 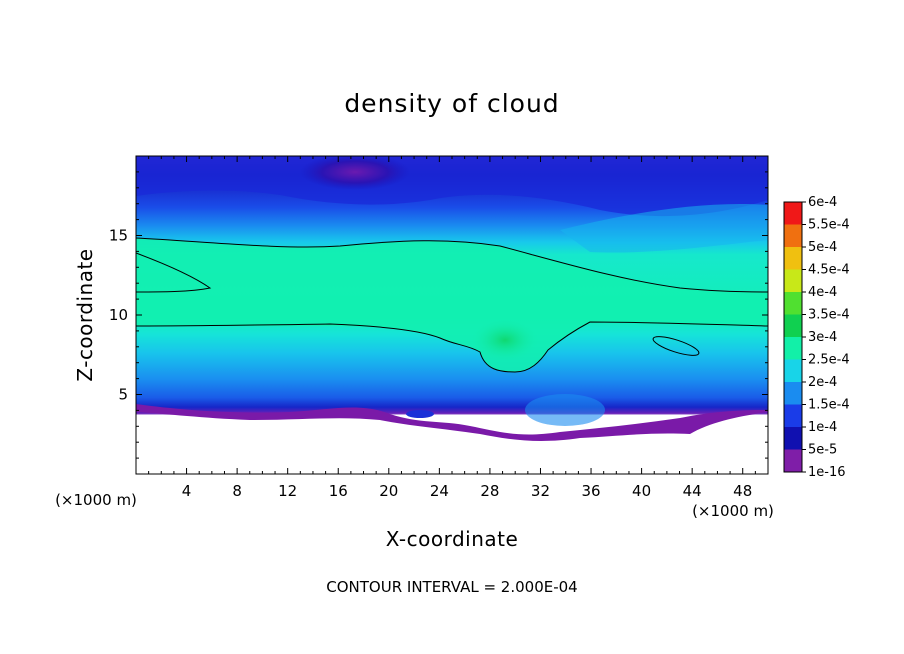 I want to click on y-tick-label: 5, so click(x=123, y=395).